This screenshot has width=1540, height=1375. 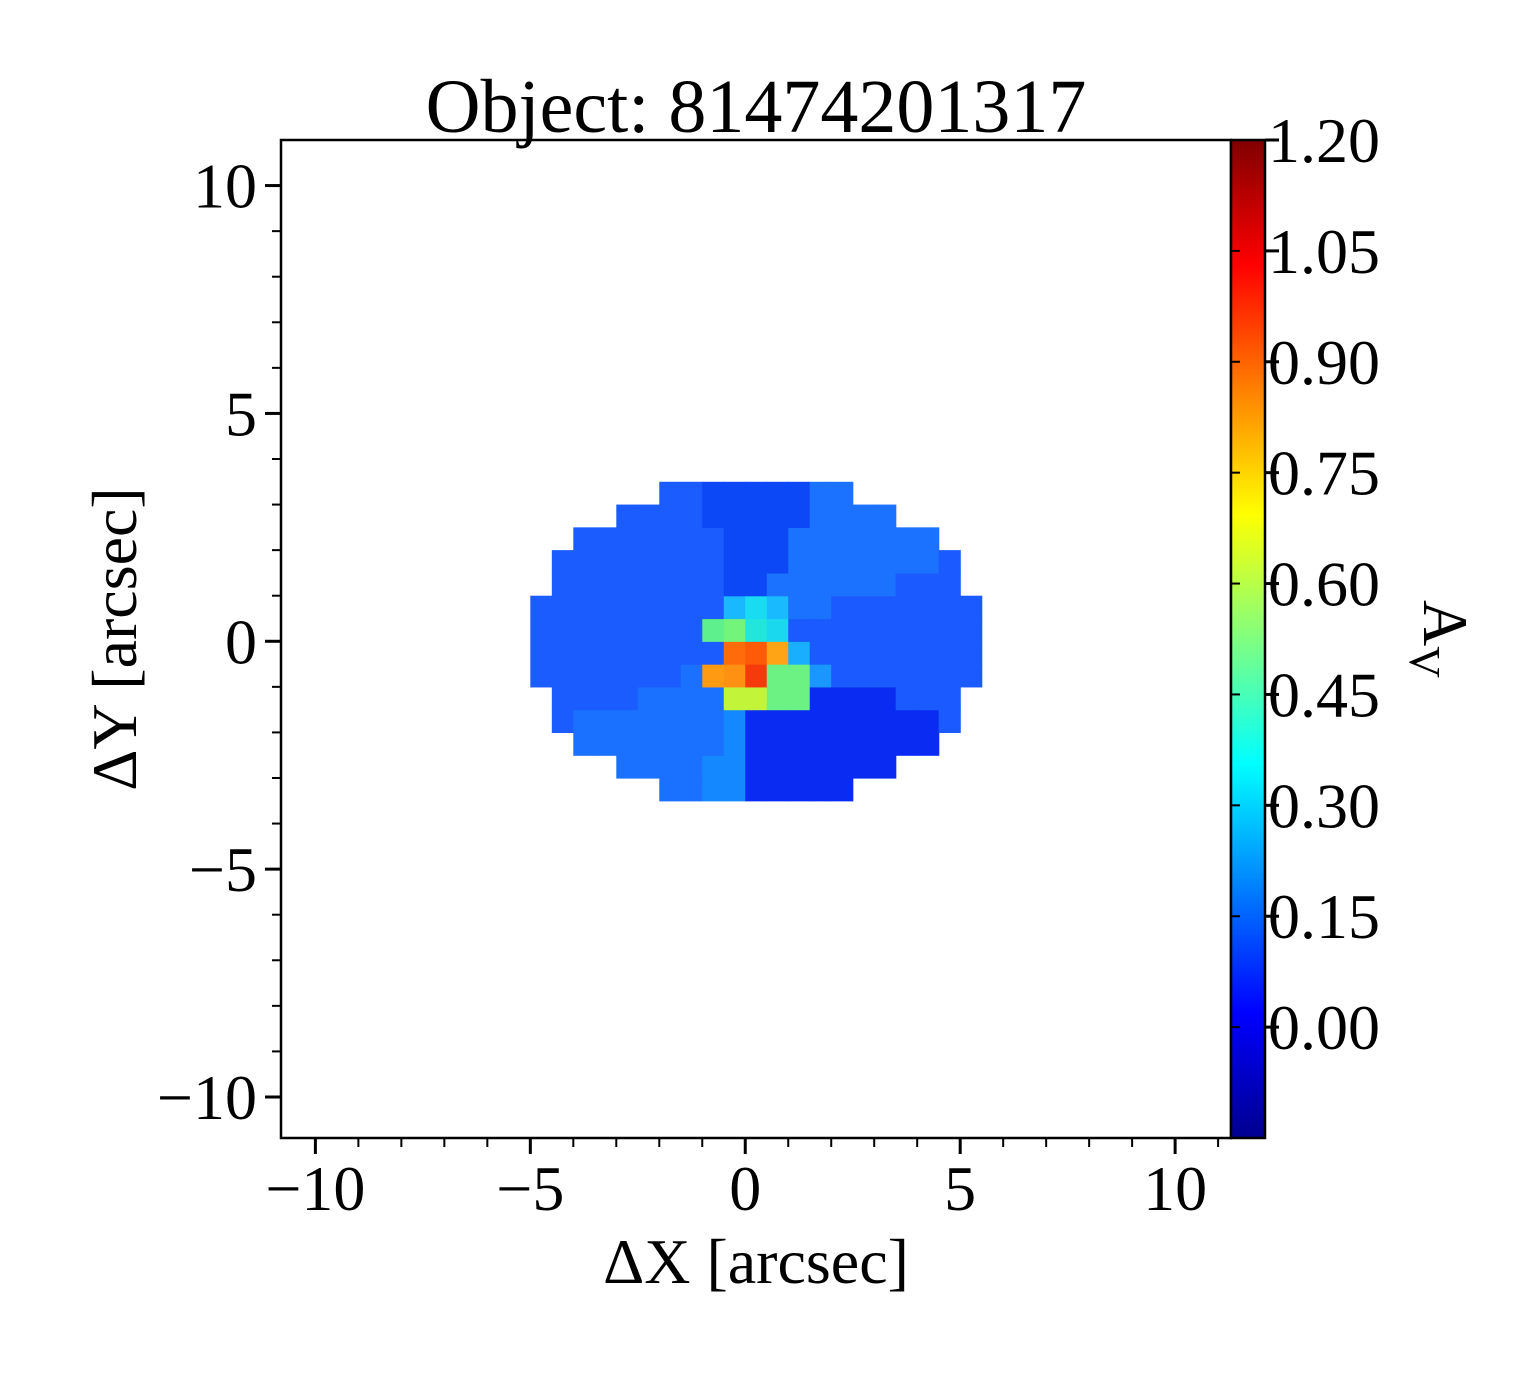 What do you see at coordinates (1324, 1027) in the screenshot?
I see `colorbar-tick-label: 0.00` at bounding box center [1324, 1027].